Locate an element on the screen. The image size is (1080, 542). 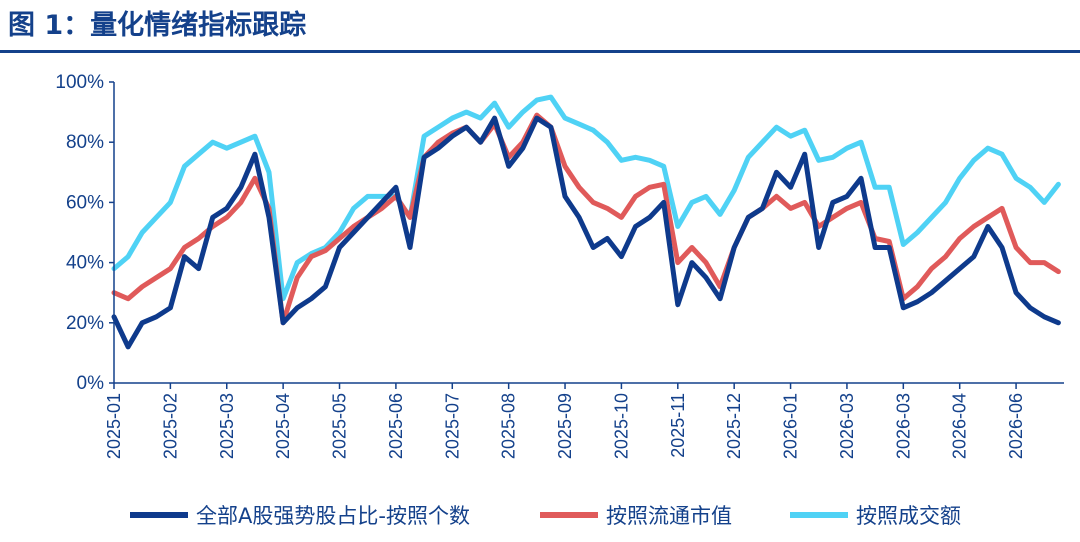
x-tick-label: 2025-12 is located at coordinates (734, 426).